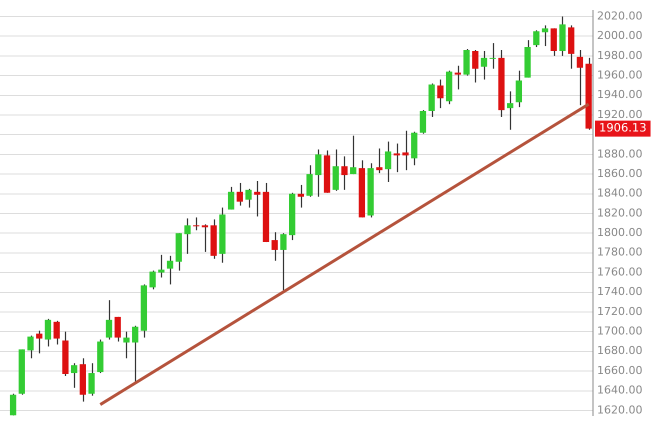  What do you see at coordinates (619, 193) in the screenshot?
I see `y-tick-label: 1840.00` at bounding box center [619, 193].